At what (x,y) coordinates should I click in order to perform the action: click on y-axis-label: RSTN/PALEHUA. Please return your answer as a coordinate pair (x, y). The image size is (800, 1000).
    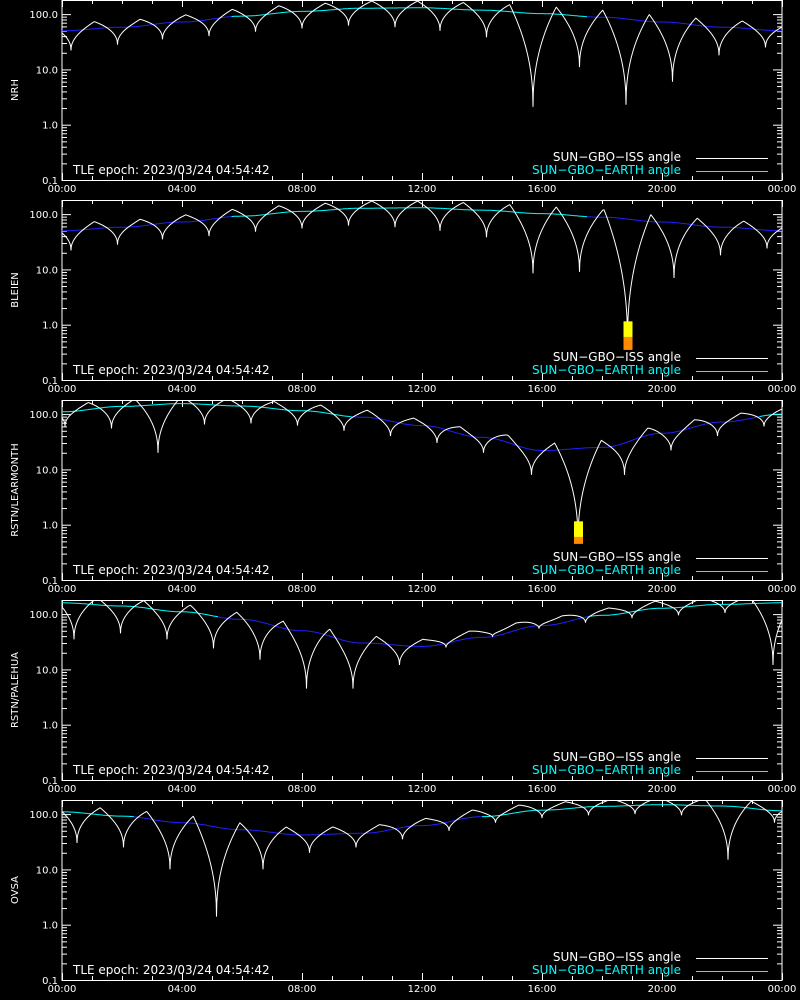
    Looking at the image, I should click on (15, 690).